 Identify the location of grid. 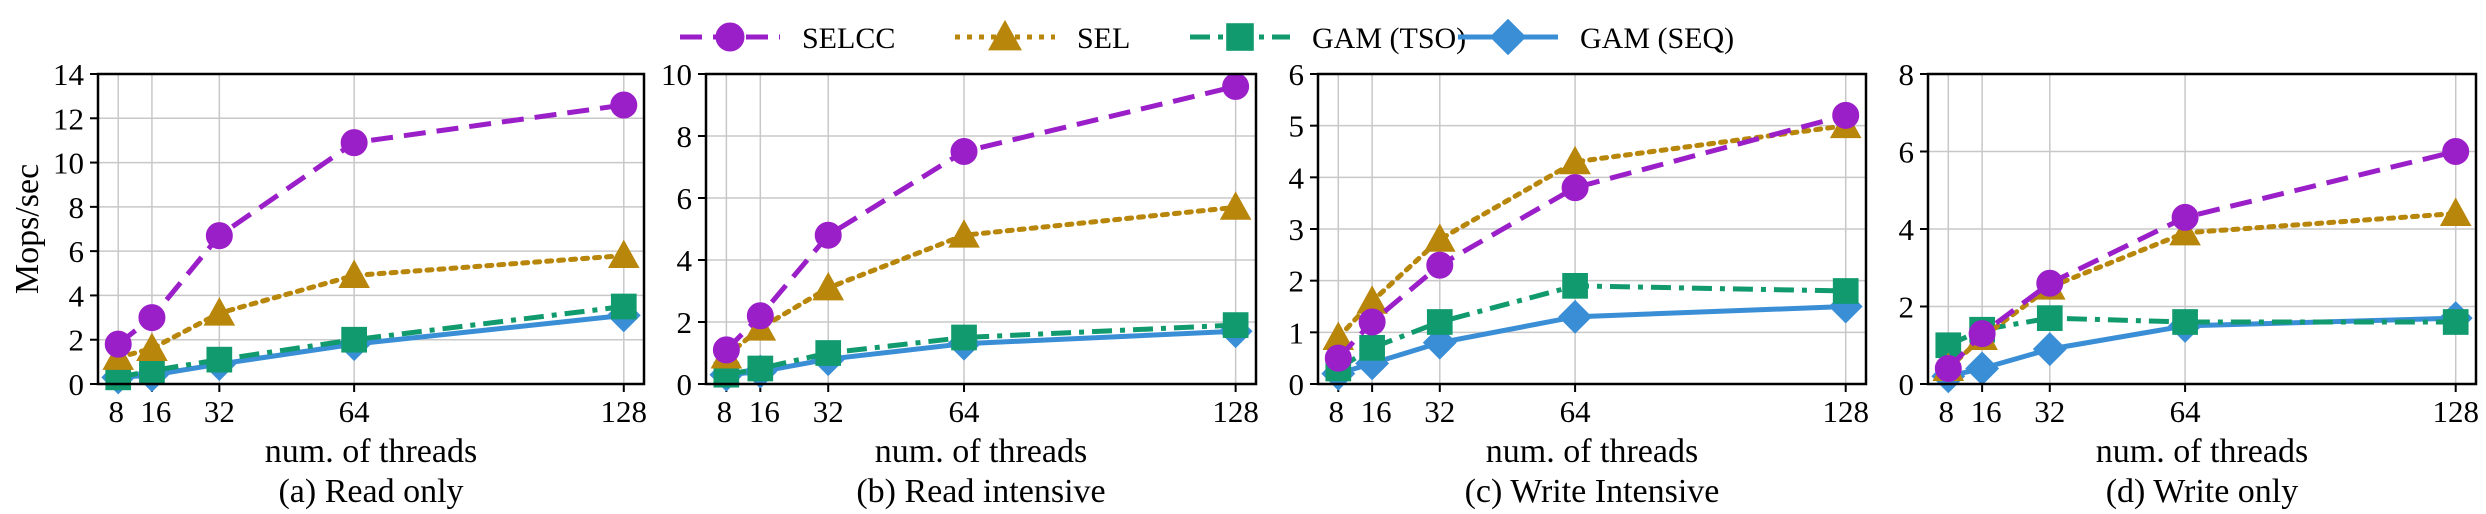
(2202, 229).